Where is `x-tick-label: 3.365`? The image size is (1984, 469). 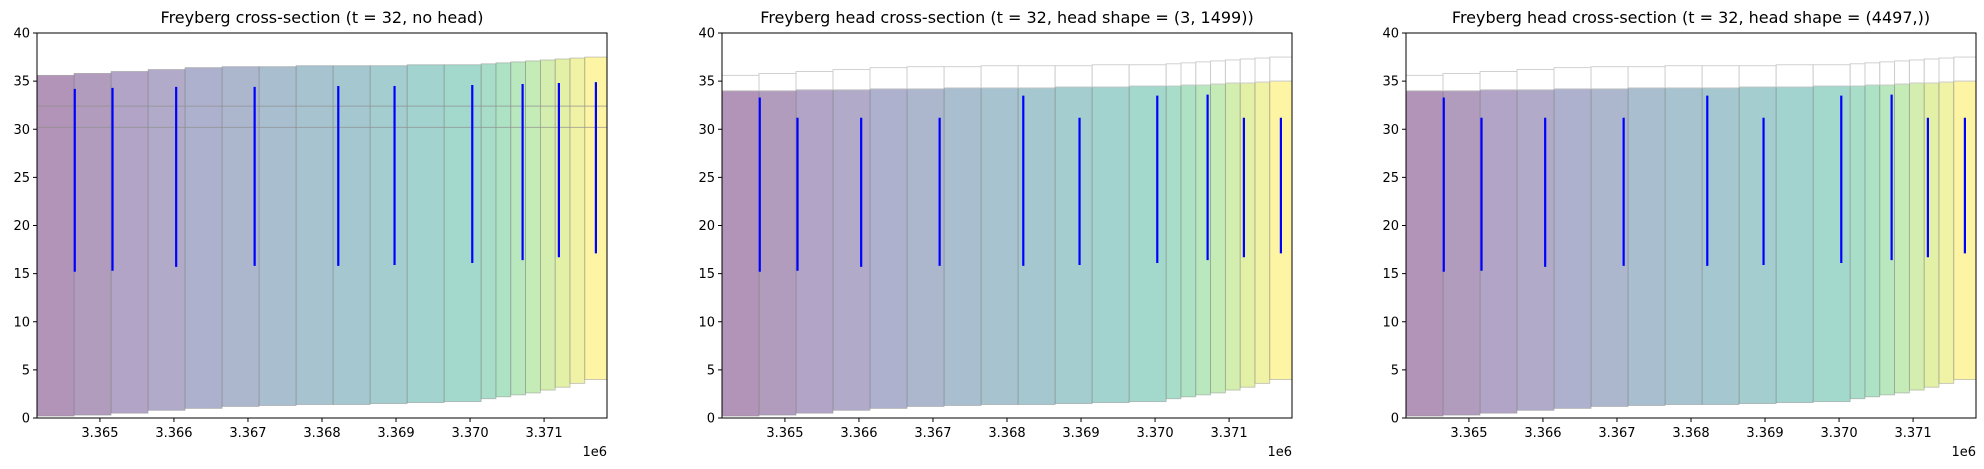
x-tick-label: 3.365 is located at coordinates (99, 433).